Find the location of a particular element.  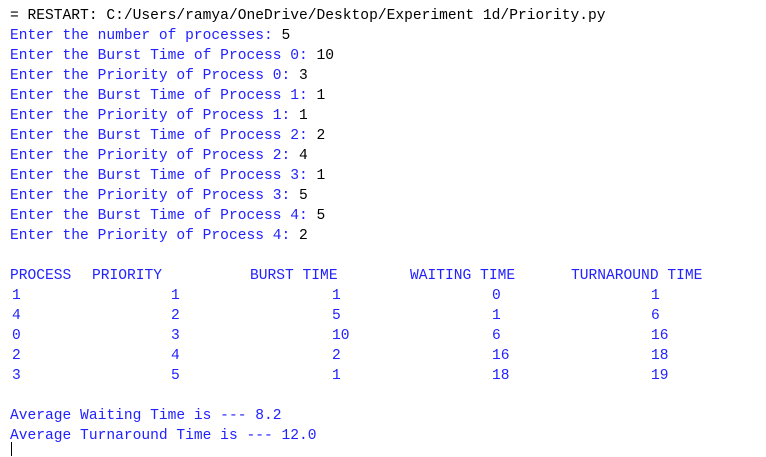

prompt-text: Enter the Burst Time of Process 0: is located at coordinates (163, 56).